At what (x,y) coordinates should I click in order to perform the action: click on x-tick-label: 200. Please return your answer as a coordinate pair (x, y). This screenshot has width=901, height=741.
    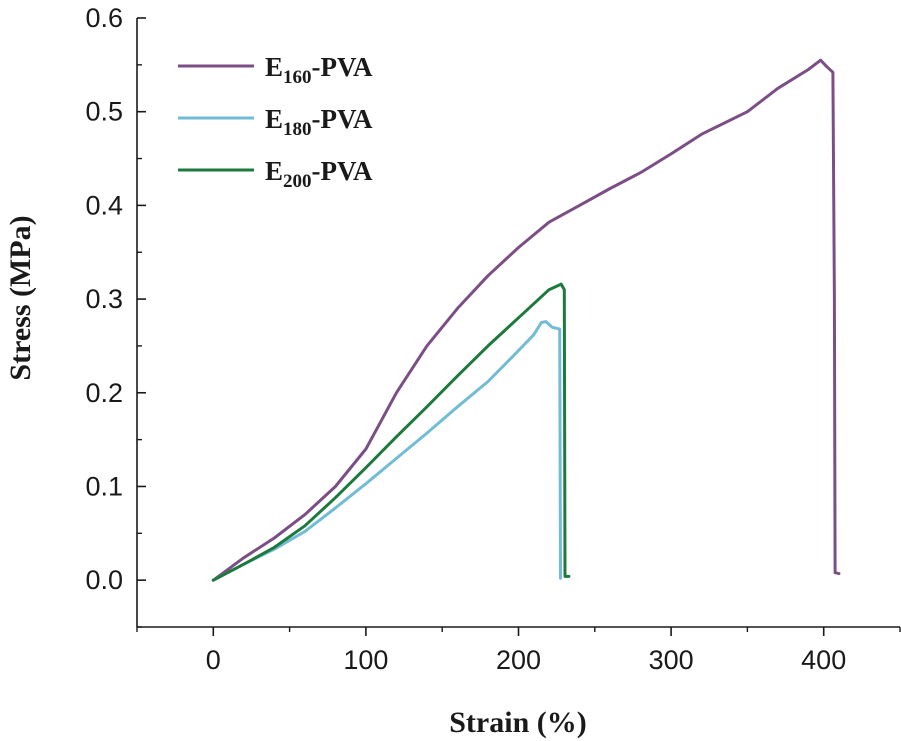
    Looking at the image, I should click on (518, 660).